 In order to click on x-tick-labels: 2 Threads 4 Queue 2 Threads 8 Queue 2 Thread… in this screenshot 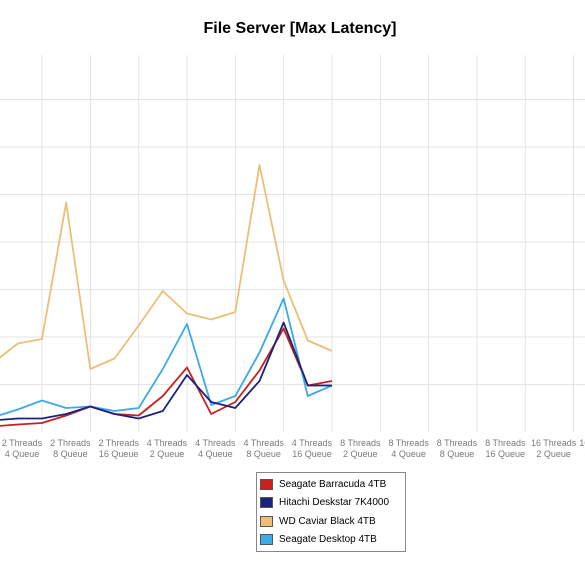, I will do `click(293, 448)`.